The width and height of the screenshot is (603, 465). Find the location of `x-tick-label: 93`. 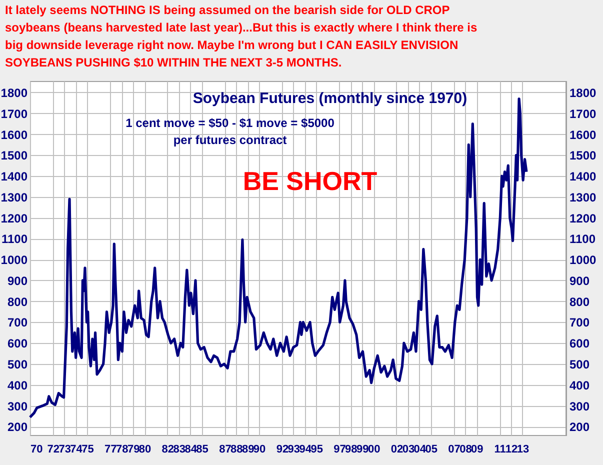

x-tick-label: 93 is located at coordinates (294, 450).